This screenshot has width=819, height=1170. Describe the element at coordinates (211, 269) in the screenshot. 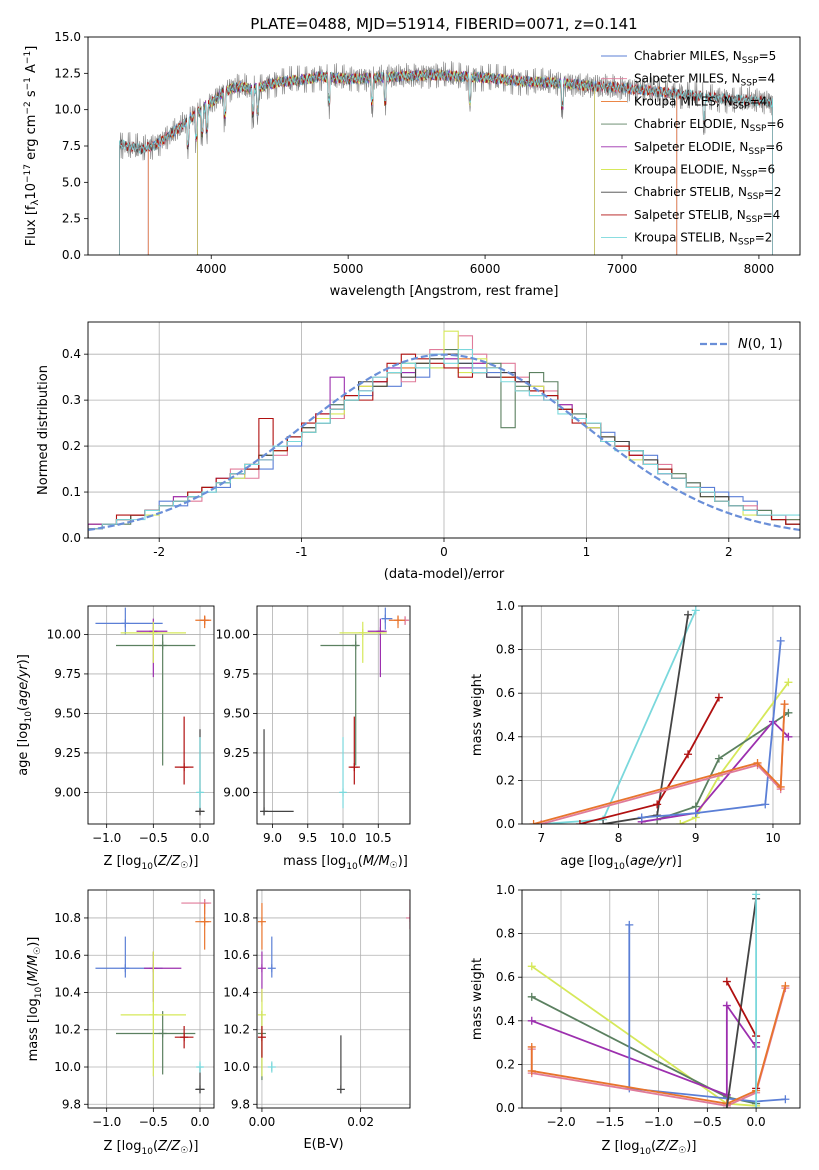

I see `x-tick-label: 4000` at that location.